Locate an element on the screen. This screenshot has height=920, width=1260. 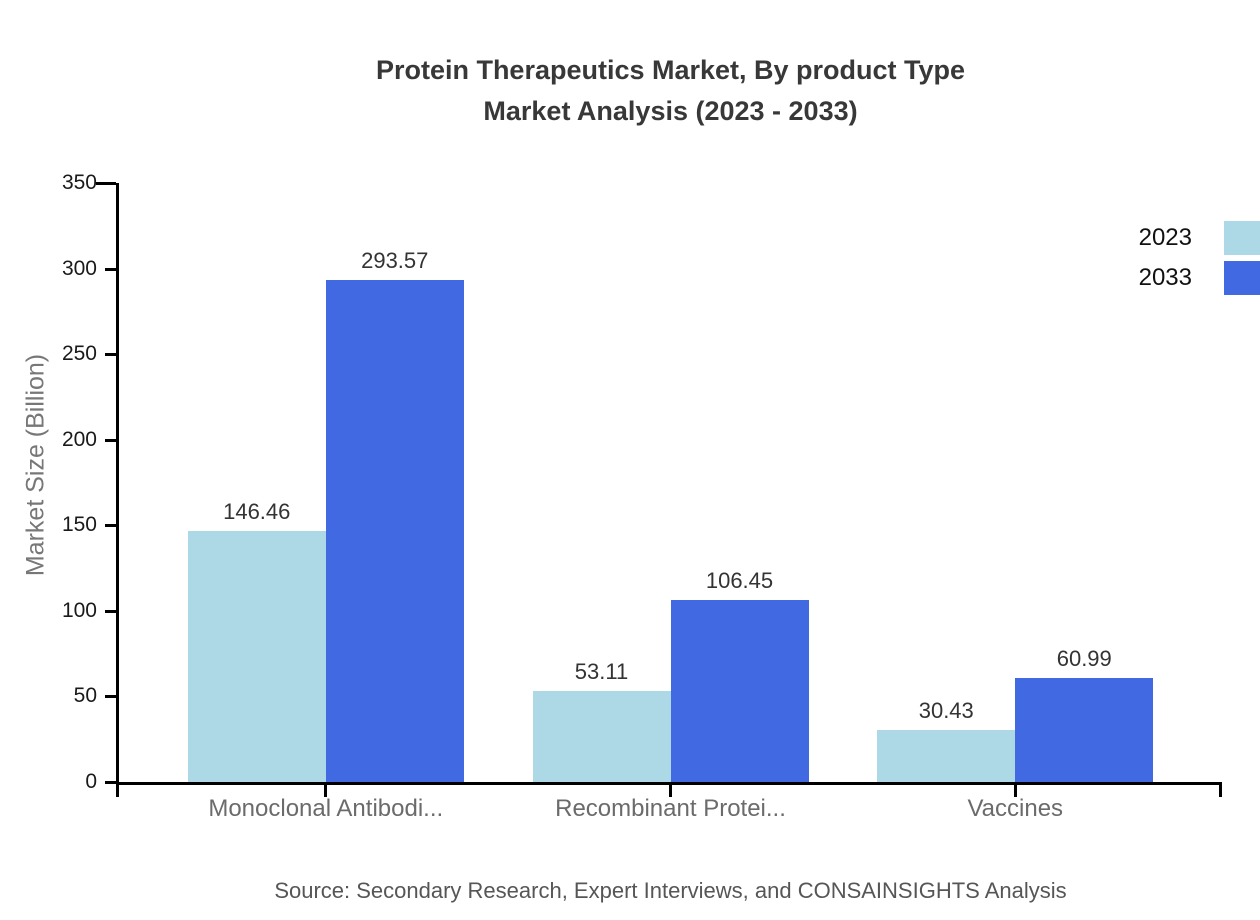
legend-label-2033: 2033 is located at coordinates (1165, 277).